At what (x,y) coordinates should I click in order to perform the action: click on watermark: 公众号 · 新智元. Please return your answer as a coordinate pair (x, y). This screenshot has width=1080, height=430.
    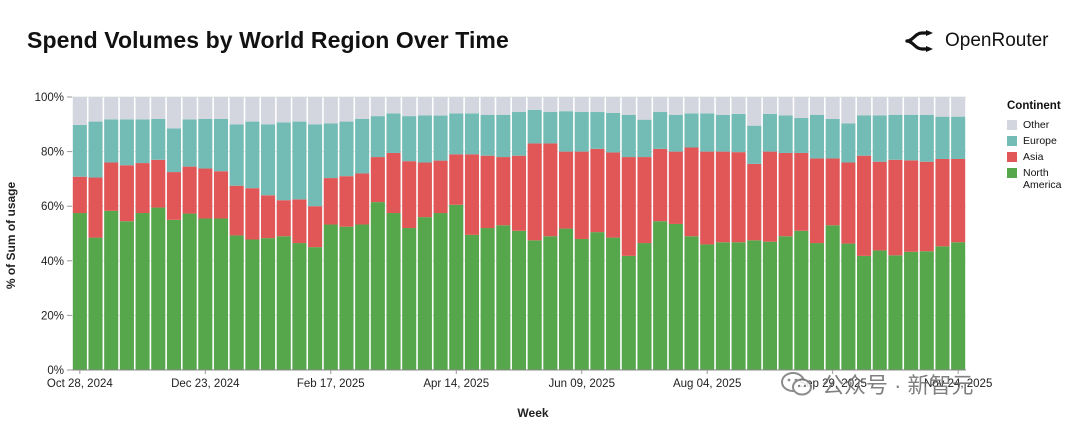
    Looking at the image, I should click on (877, 384).